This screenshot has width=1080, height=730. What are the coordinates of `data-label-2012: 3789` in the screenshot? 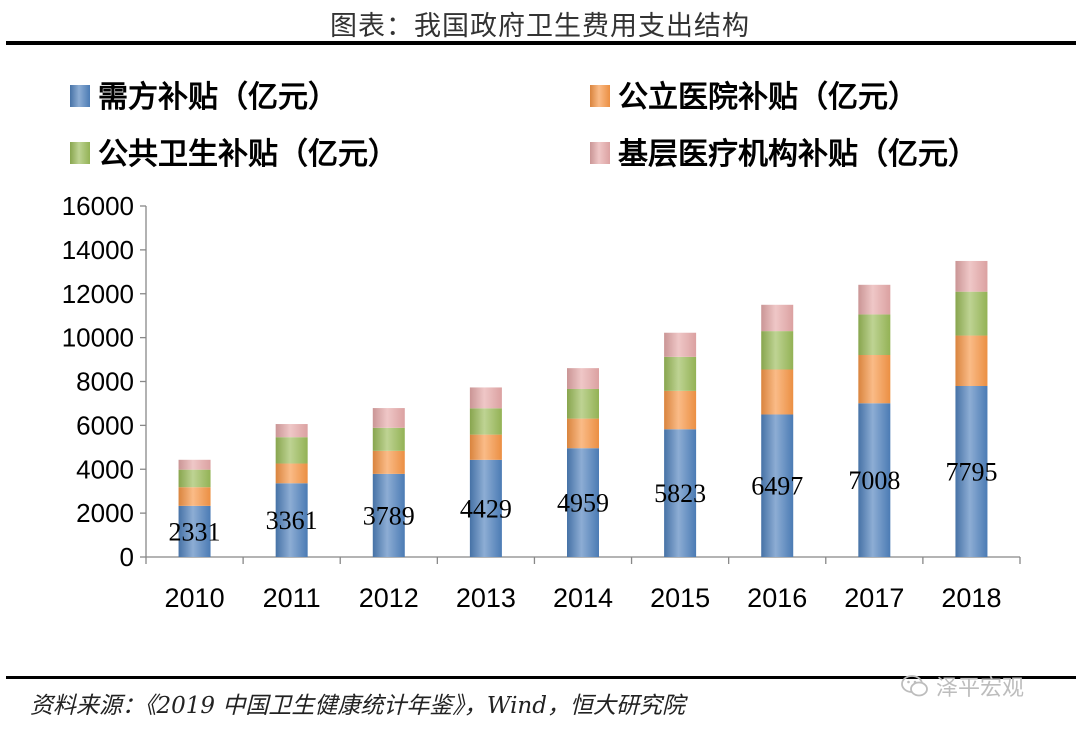 It's located at (389, 515).